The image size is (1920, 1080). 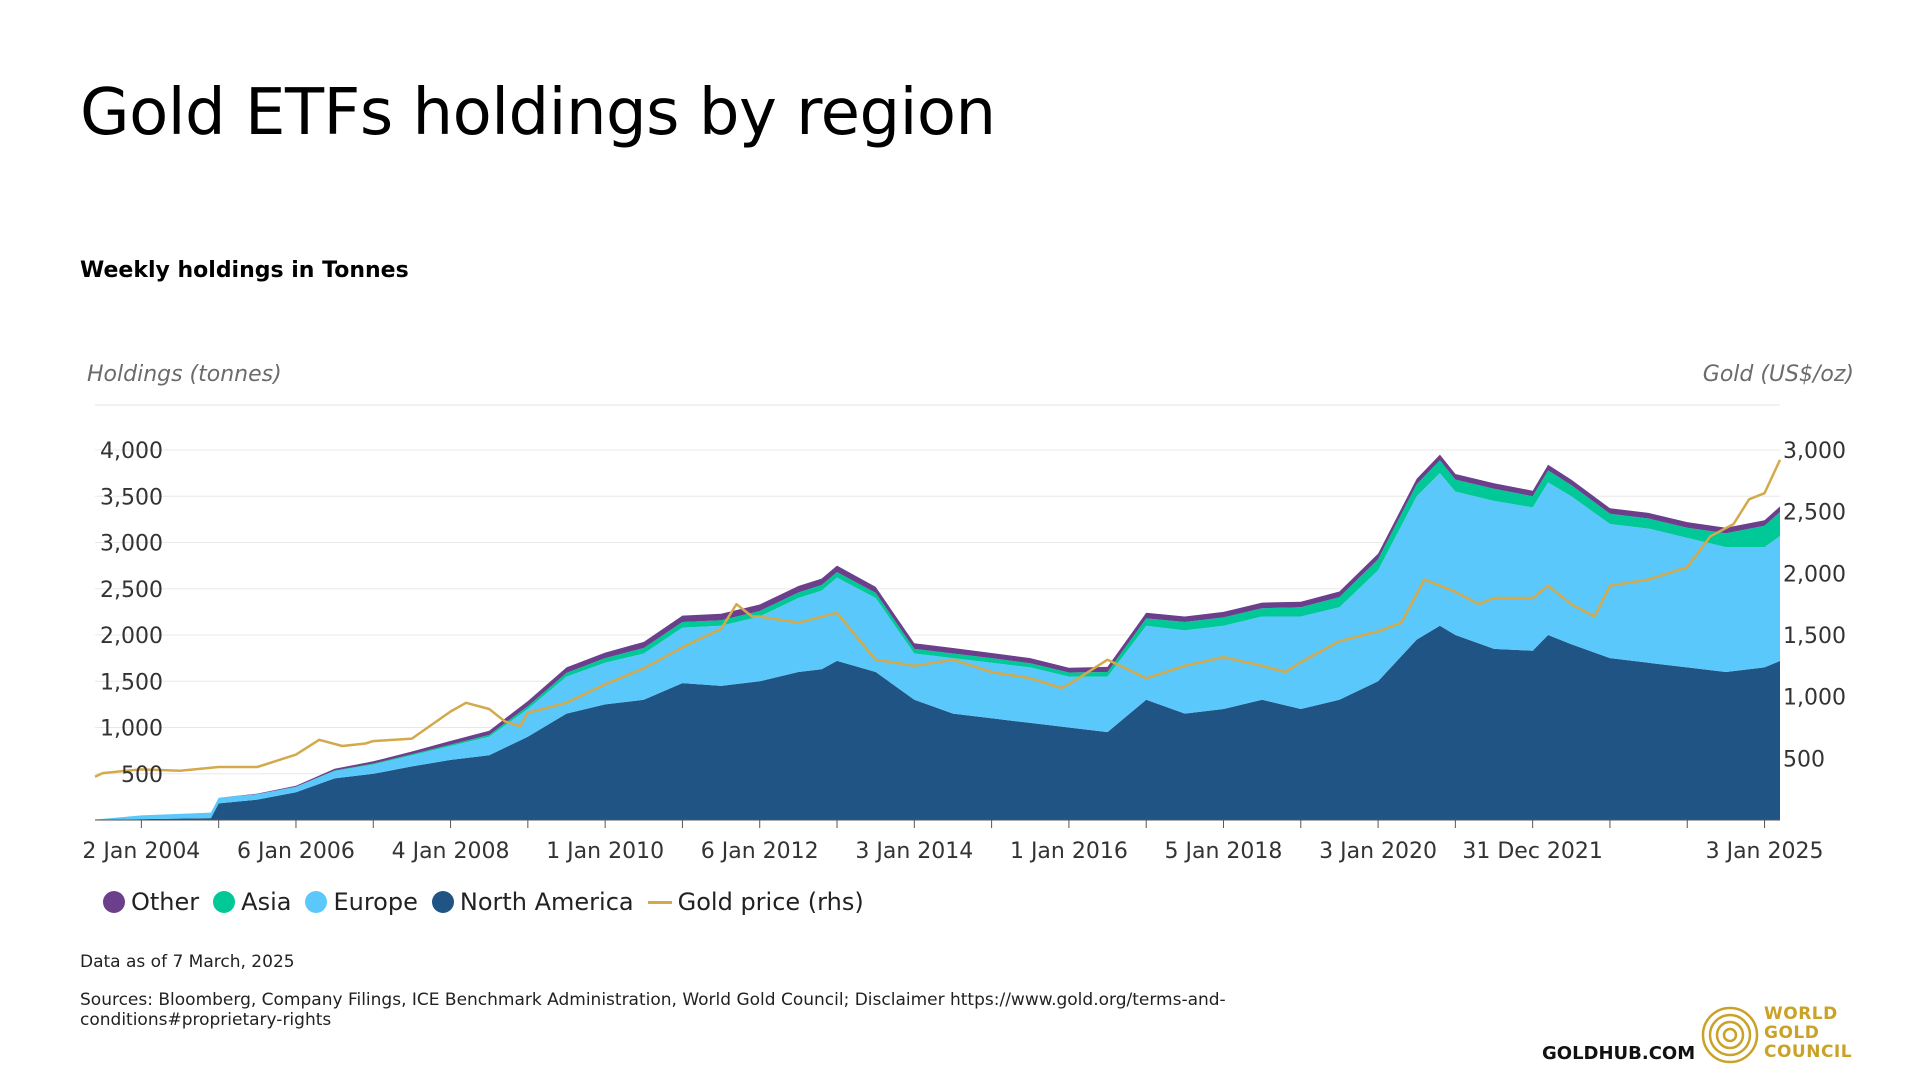 I want to click on legend-swatch-gold-price, so click(x=659, y=902).